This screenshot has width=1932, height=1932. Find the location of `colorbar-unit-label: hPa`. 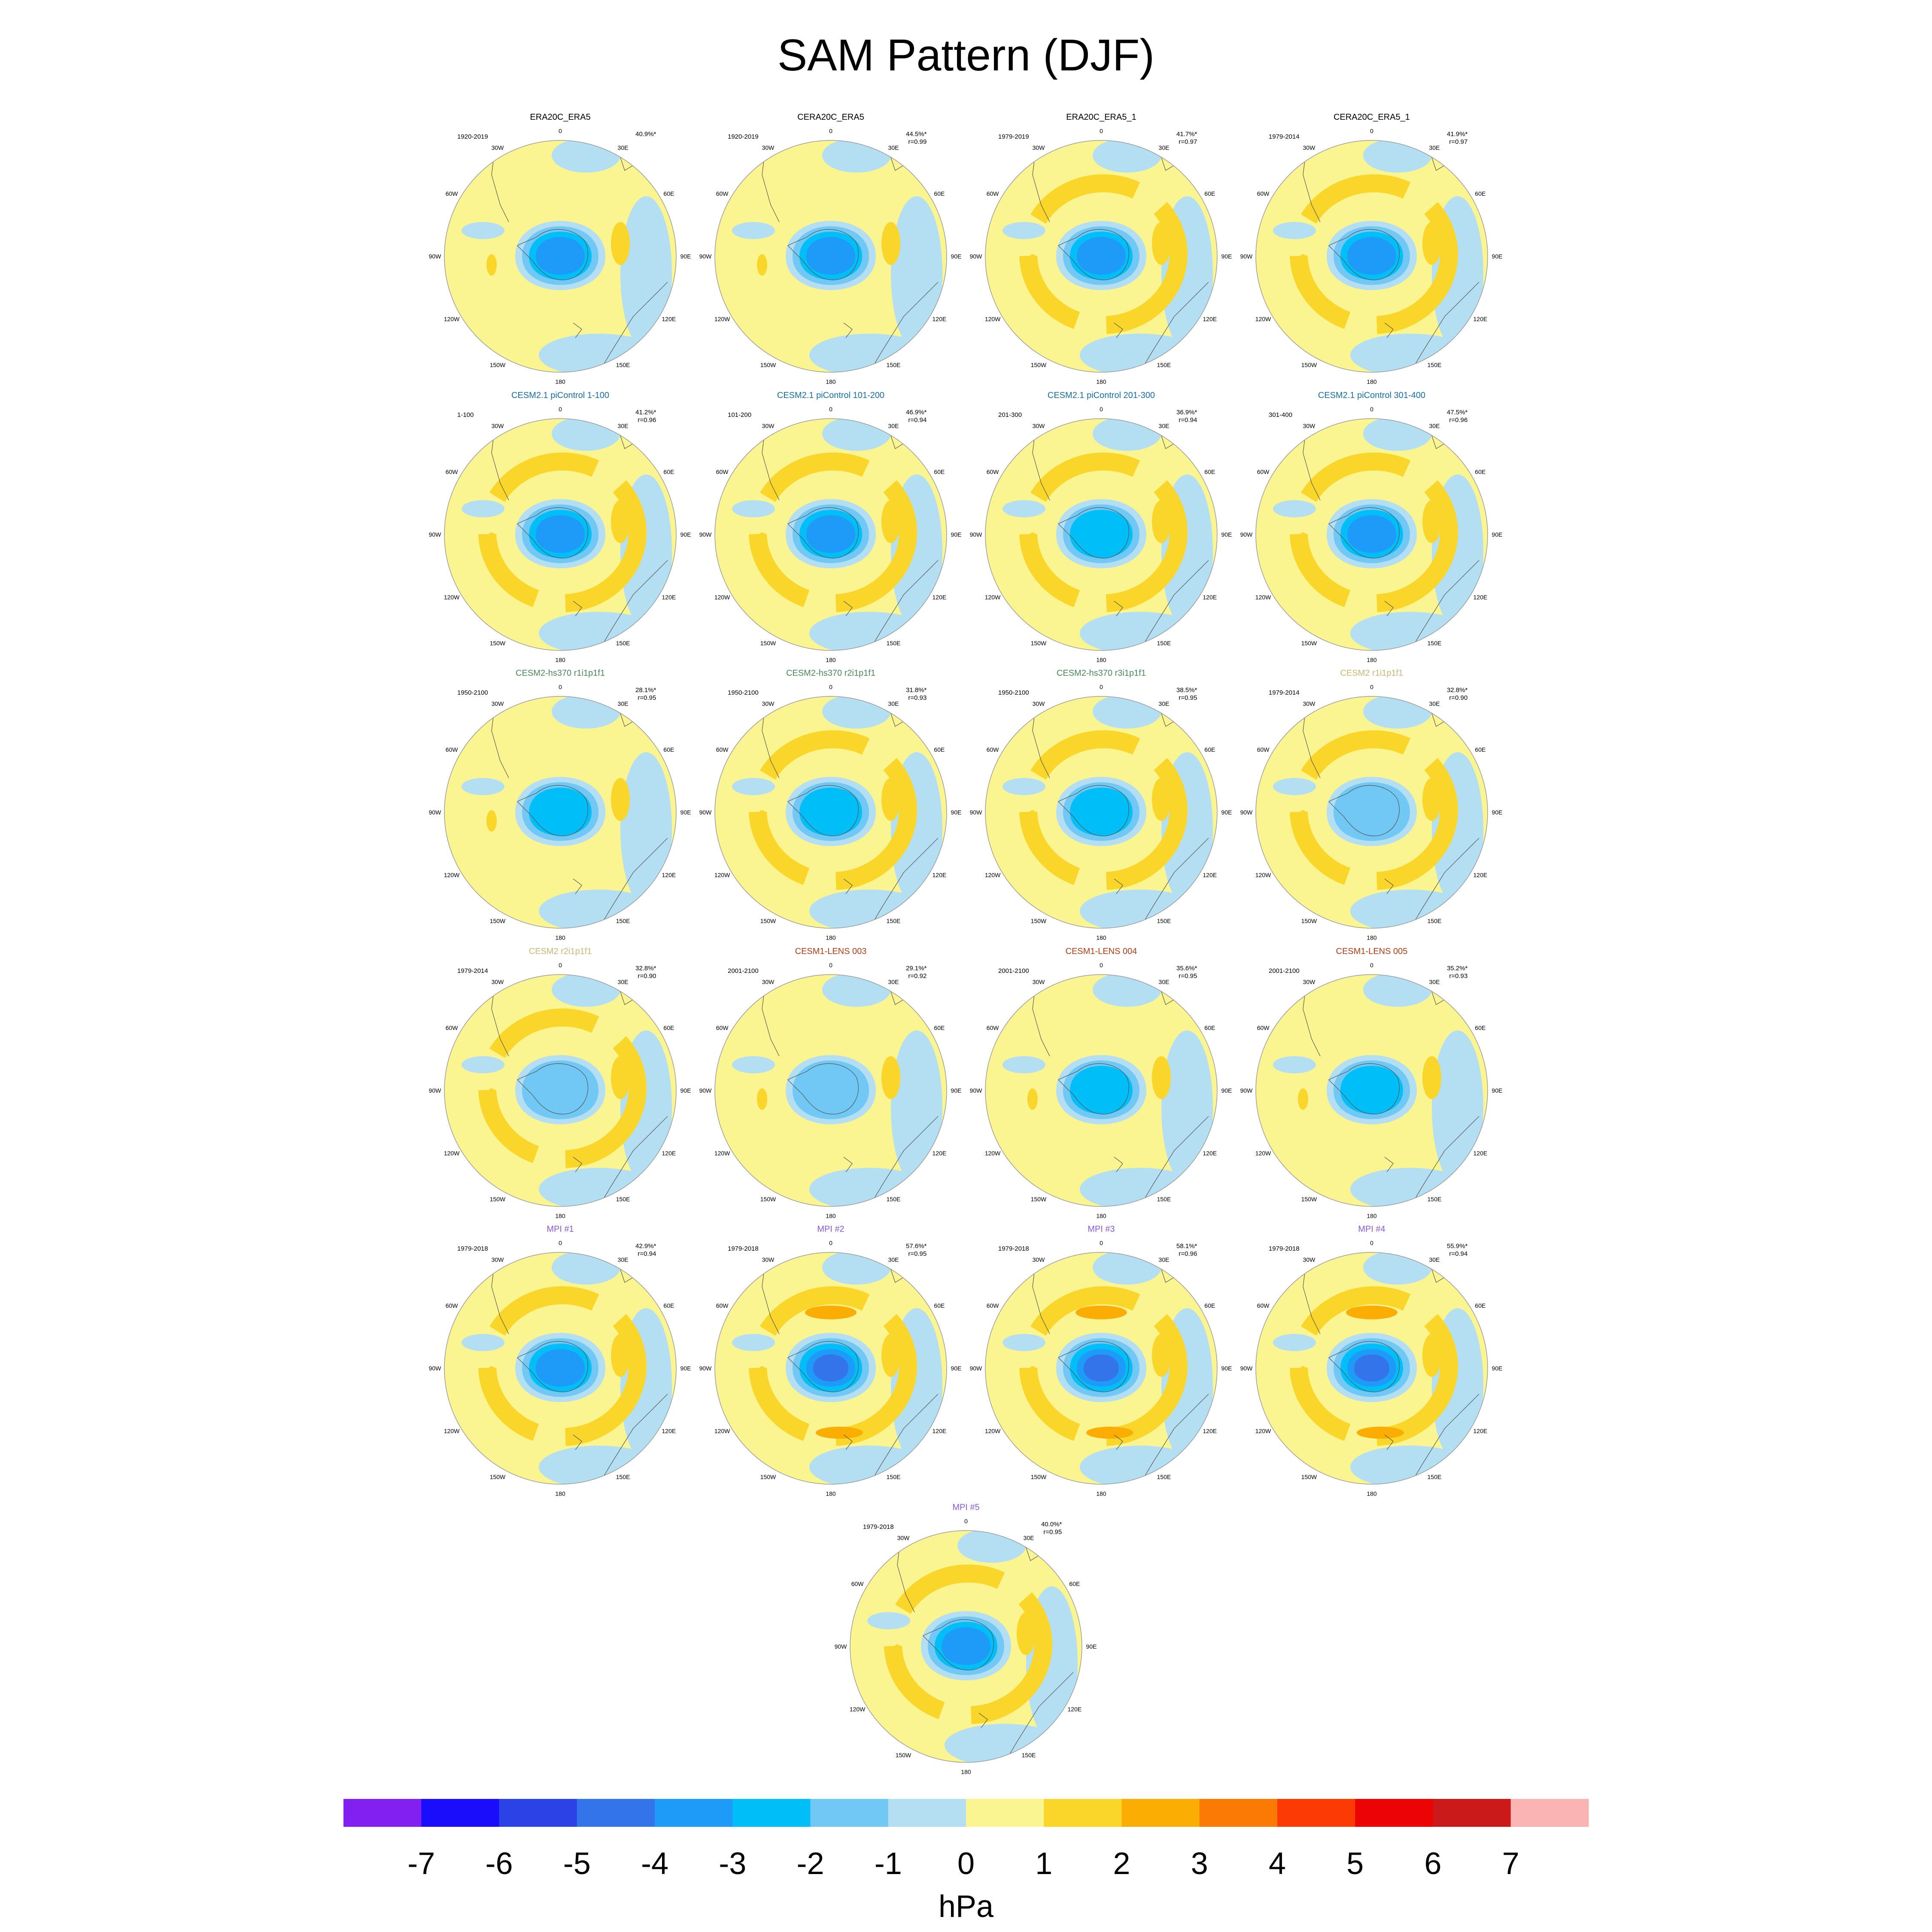

colorbar-unit-label: hPa is located at coordinates (966, 1907).